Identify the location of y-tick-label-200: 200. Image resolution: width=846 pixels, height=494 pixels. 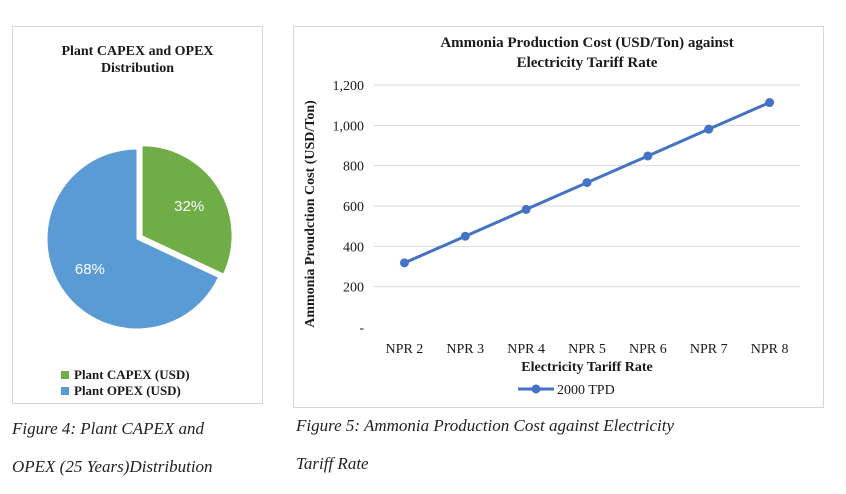
(353, 288).